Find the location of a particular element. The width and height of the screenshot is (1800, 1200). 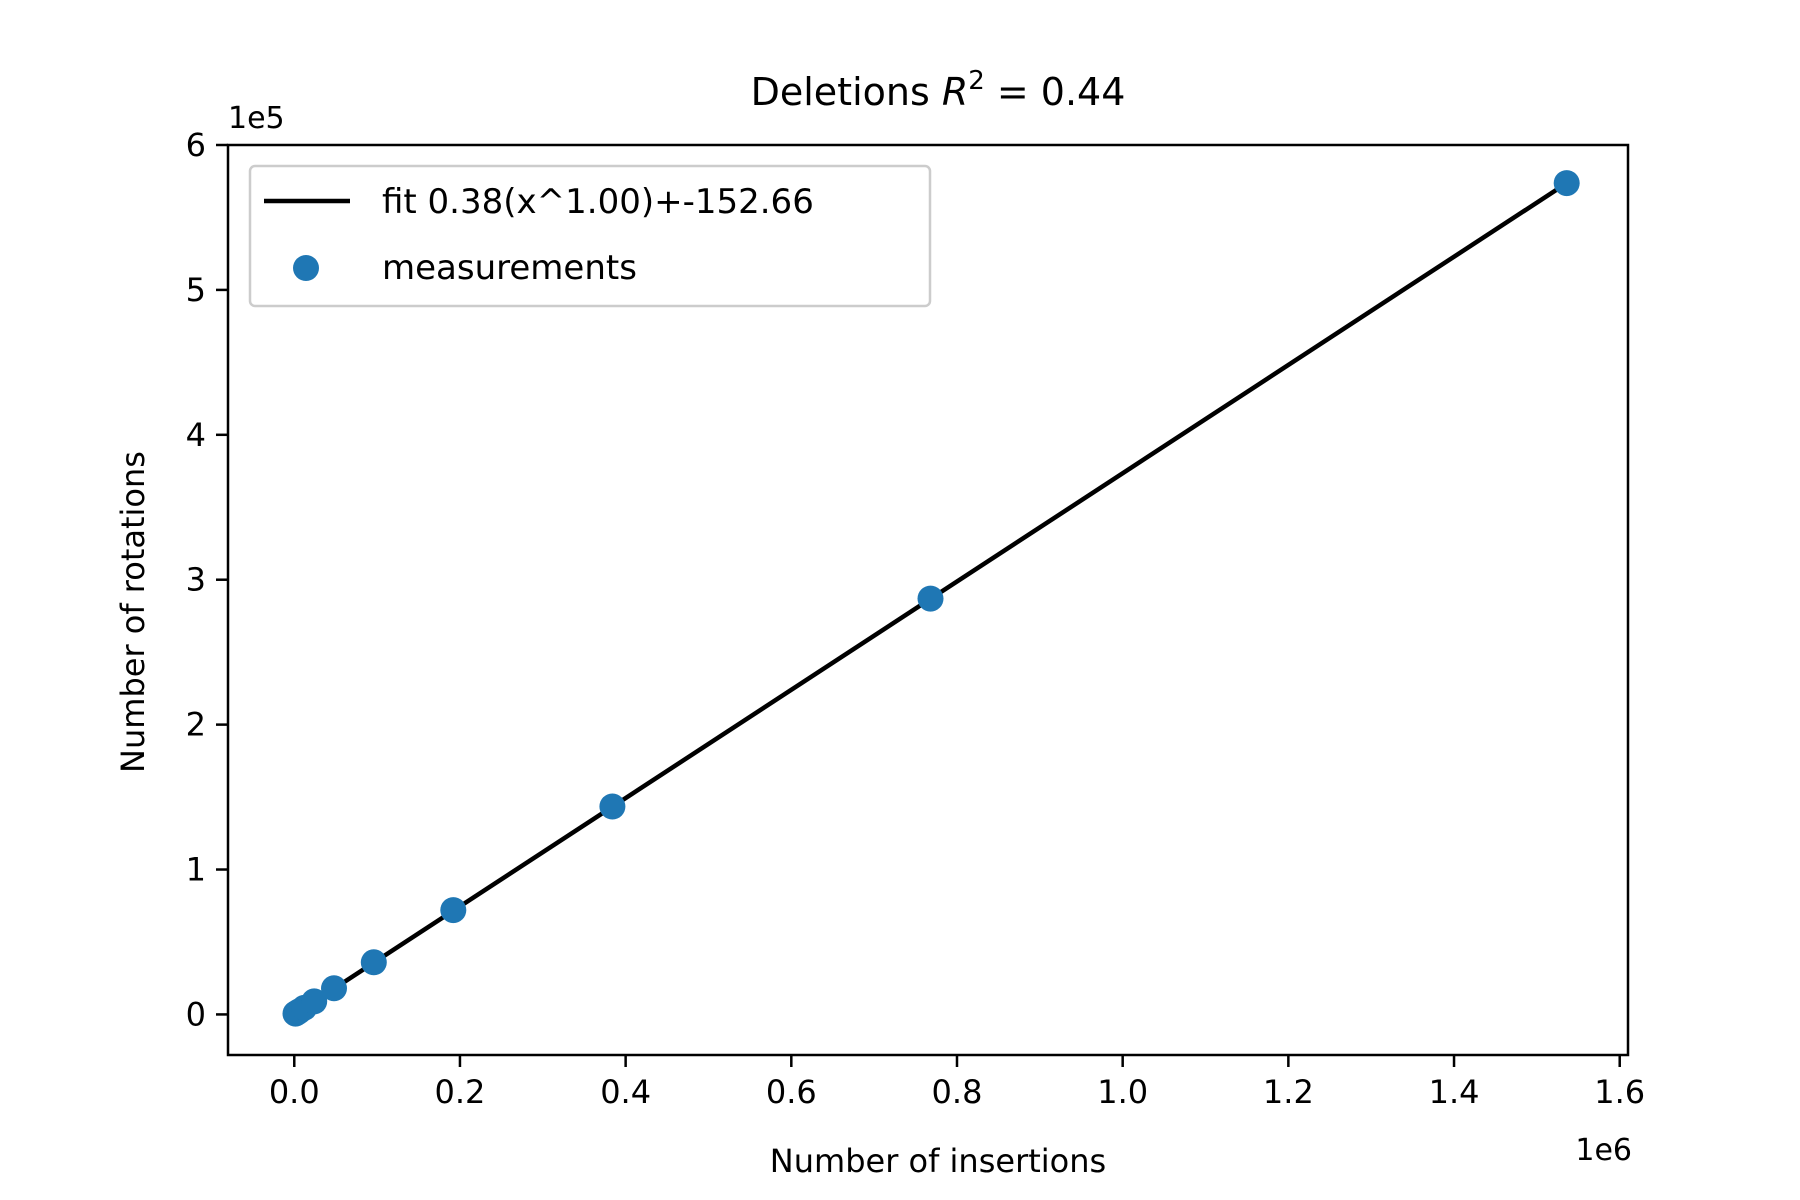

y-tick-label: 3 is located at coordinates (196, 580).